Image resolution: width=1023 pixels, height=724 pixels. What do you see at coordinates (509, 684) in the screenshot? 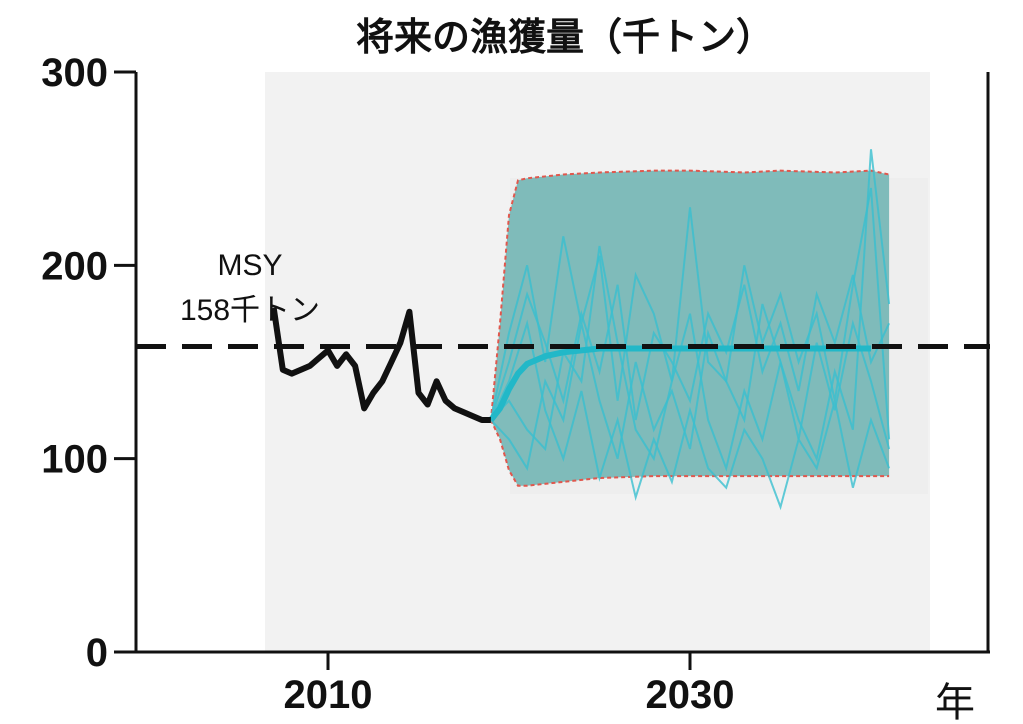
I see `x-ticks-layer: 2010 2030` at bounding box center [509, 684].